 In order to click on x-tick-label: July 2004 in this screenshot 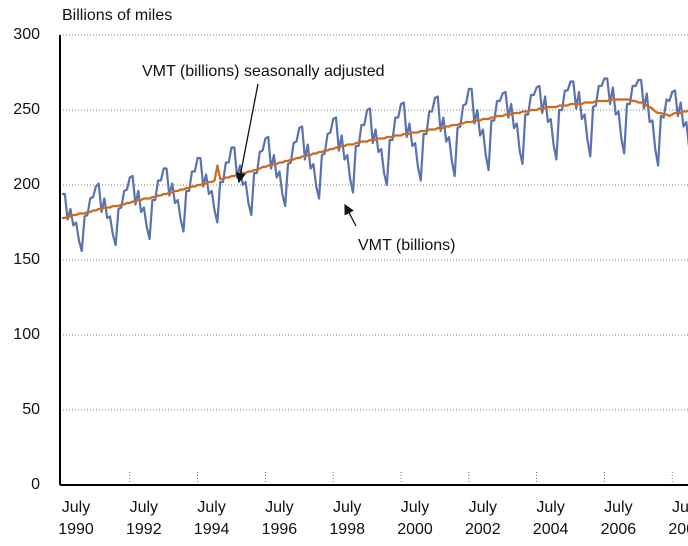, I will do `click(550, 518)`.